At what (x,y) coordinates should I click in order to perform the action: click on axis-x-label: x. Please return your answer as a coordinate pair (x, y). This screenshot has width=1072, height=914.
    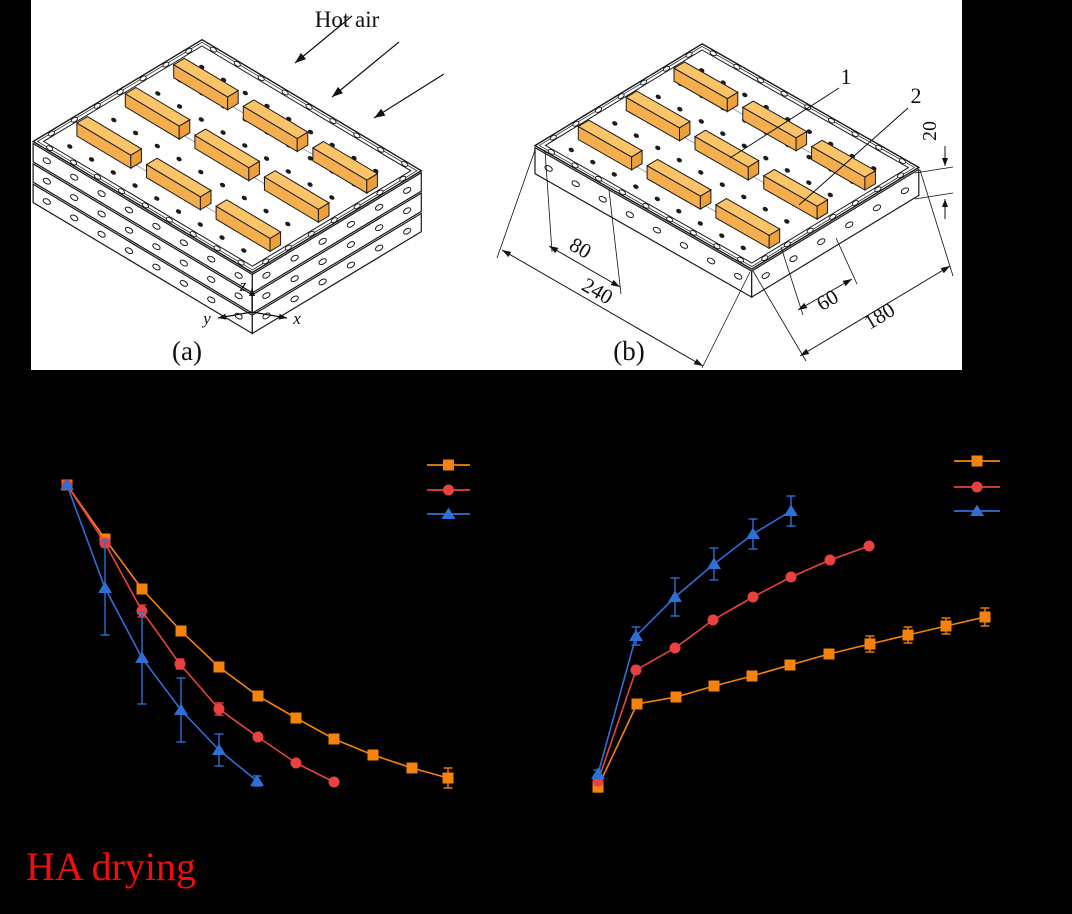
    Looking at the image, I should click on (296, 318).